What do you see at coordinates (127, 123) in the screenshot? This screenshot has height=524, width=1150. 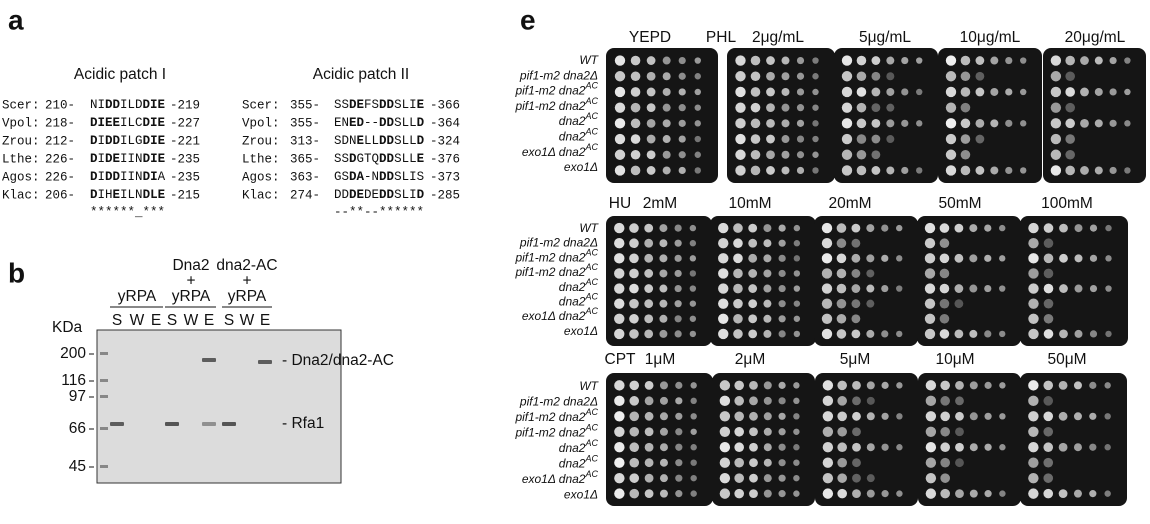 I see `sequence: DIEEILCDIE` at bounding box center [127, 123].